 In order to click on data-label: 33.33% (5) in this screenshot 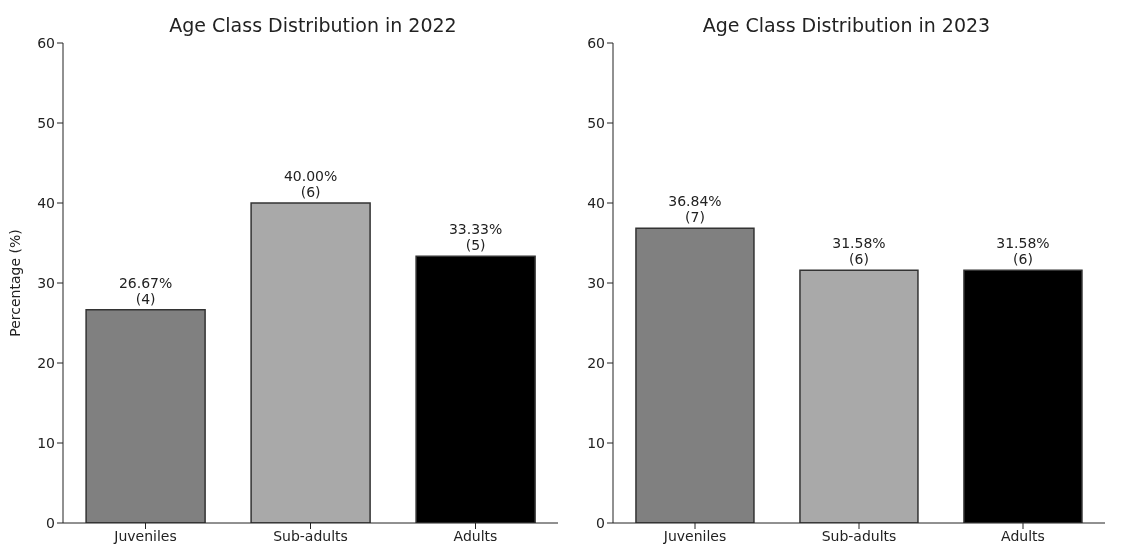, I will do `click(475, 237)`.